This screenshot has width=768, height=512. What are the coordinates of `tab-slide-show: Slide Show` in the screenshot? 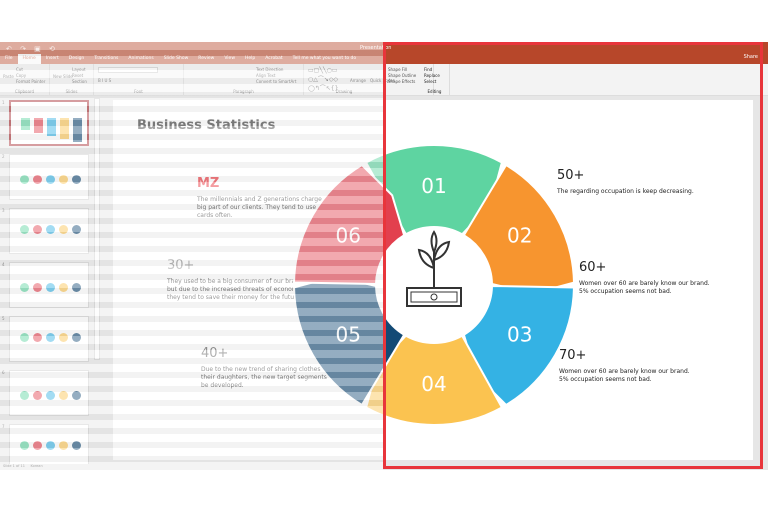 It's located at (176, 58).